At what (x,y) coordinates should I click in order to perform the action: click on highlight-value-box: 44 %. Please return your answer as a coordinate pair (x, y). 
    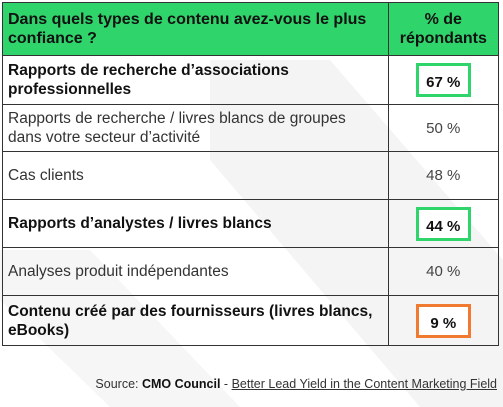
    Looking at the image, I should click on (443, 223).